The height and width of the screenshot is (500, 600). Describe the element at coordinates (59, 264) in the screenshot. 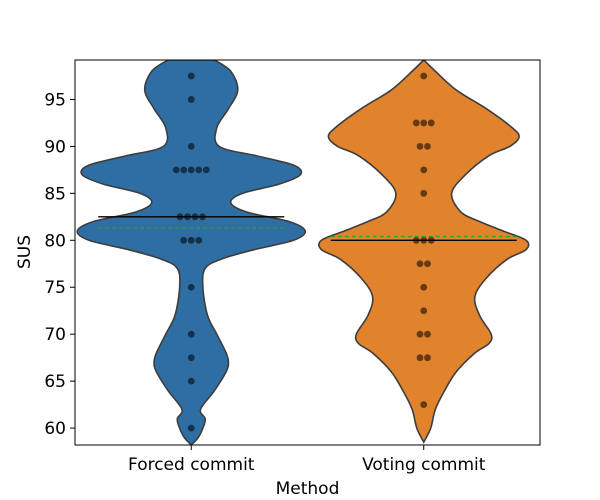

I see `y-axis: 60 65 70 75 80 85 90 95` at that location.